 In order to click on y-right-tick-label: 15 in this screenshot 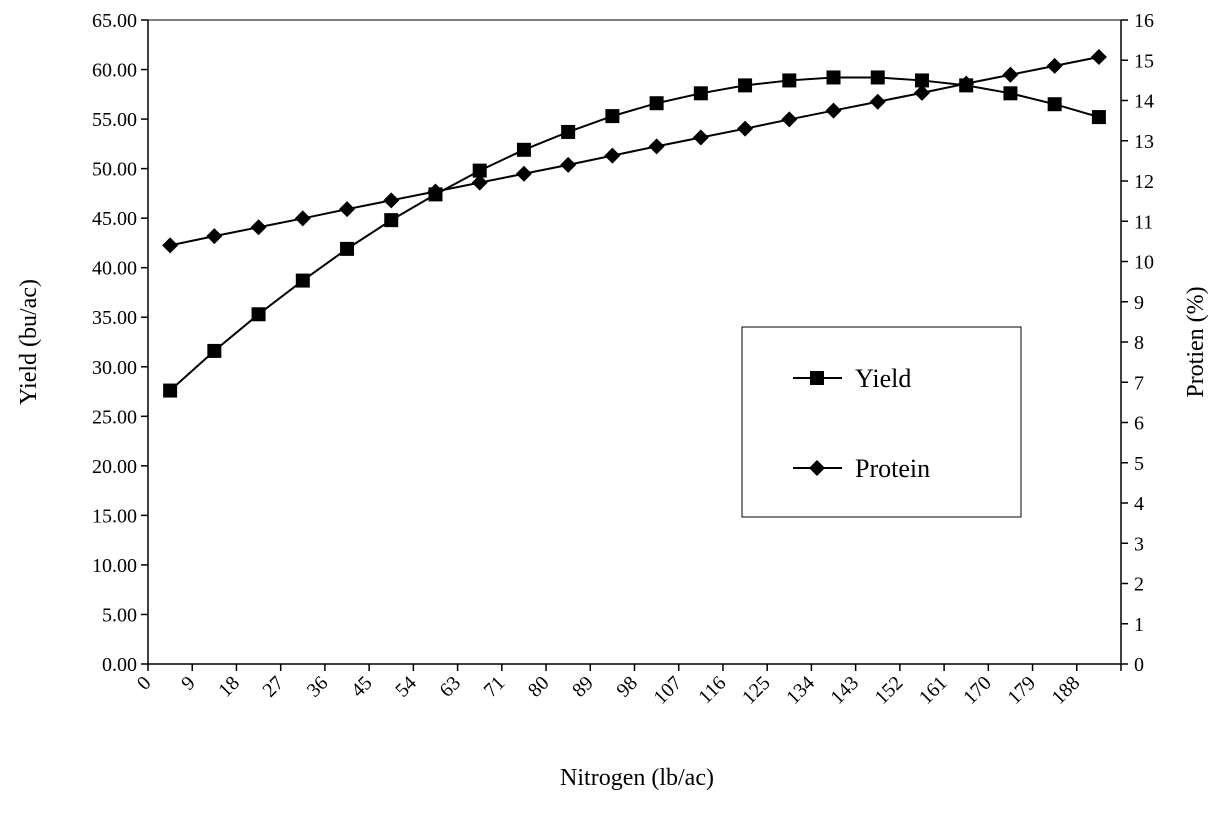, I will do `click(1144, 61)`.